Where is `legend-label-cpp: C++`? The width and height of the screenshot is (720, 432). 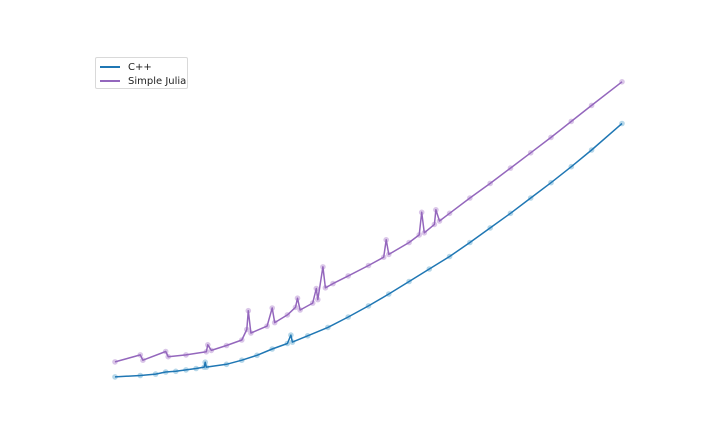 legend-label-cpp: C++ is located at coordinates (140, 67).